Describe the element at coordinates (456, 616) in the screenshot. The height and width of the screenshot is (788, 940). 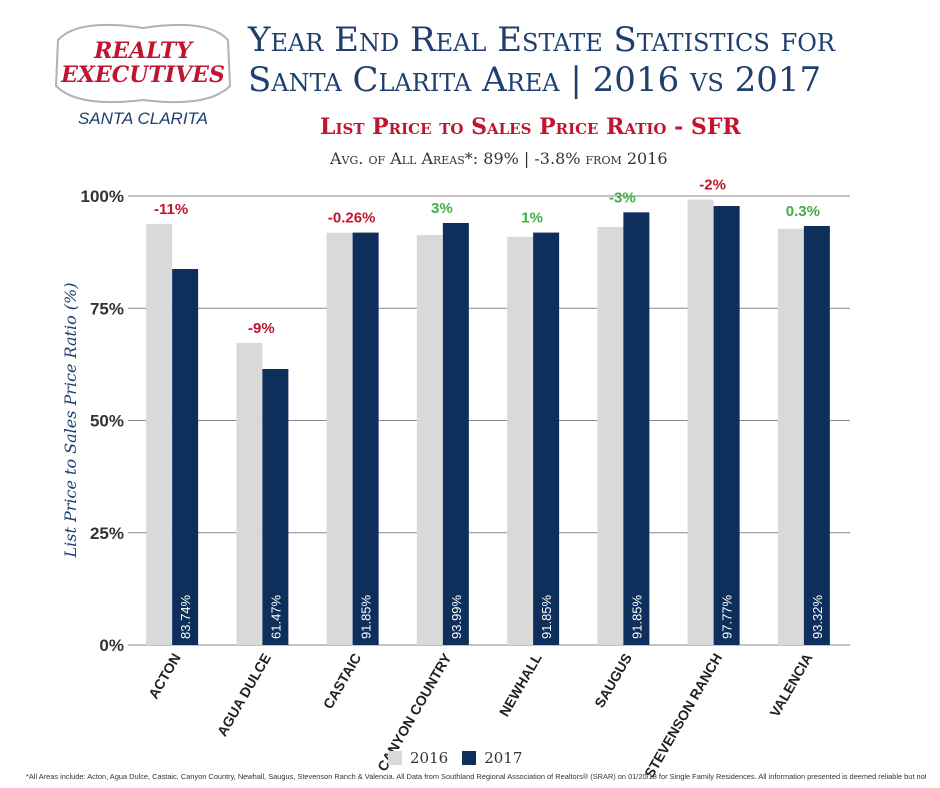
I see `bar-value-label: 93.99%` at that location.